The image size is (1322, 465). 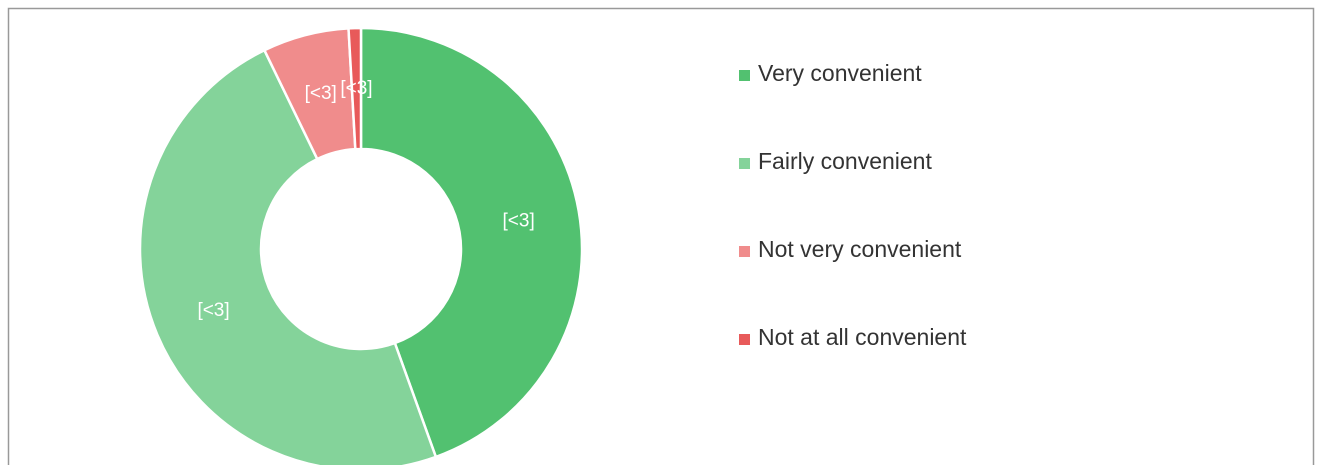 I want to click on legend-label: Very convenient, so click(x=840, y=73).